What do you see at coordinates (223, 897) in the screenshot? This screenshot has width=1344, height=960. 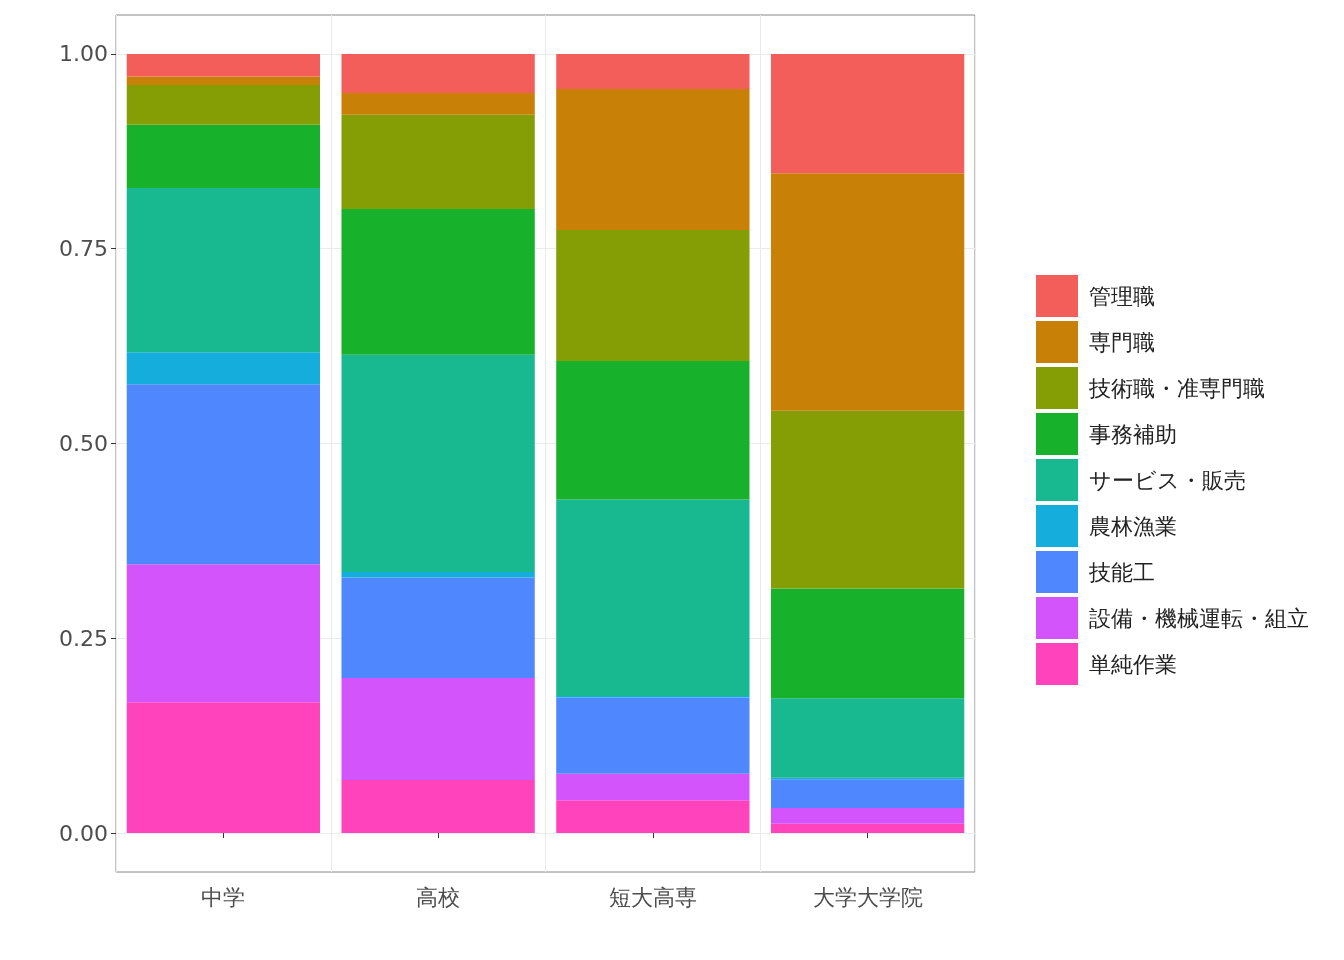 I see `x-tick-label: 中学` at bounding box center [223, 897].